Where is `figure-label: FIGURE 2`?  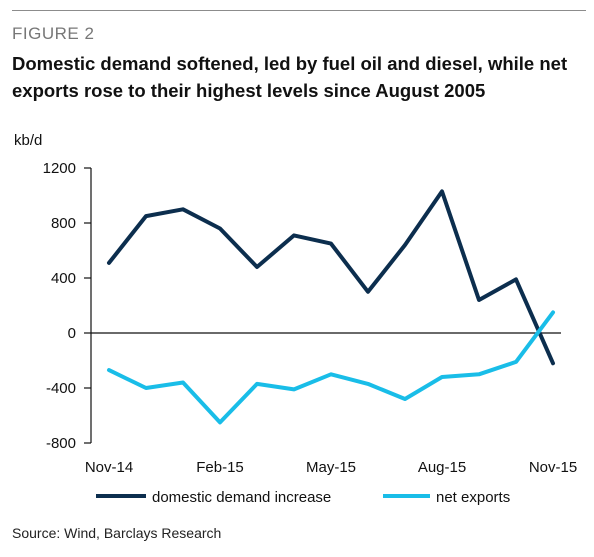
figure-label: FIGURE 2 is located at coordinates (53, 33).